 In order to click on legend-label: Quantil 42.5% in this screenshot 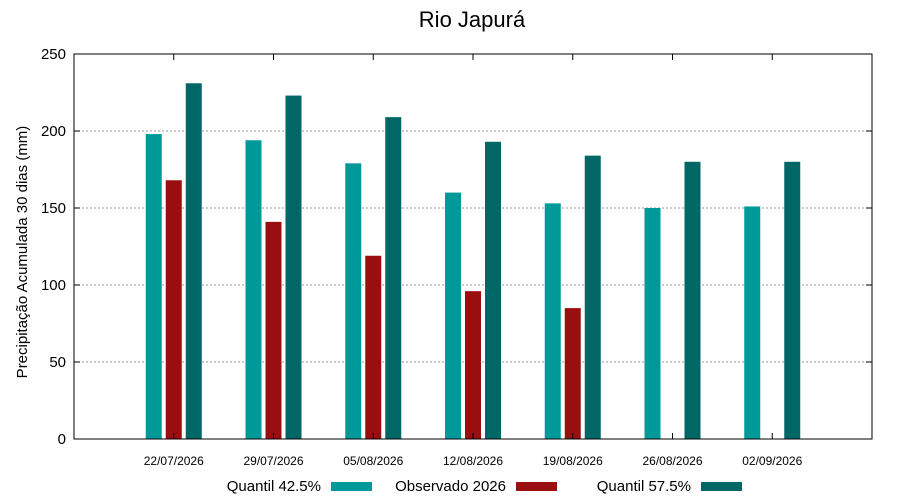, I will do `click(274, 486)`.